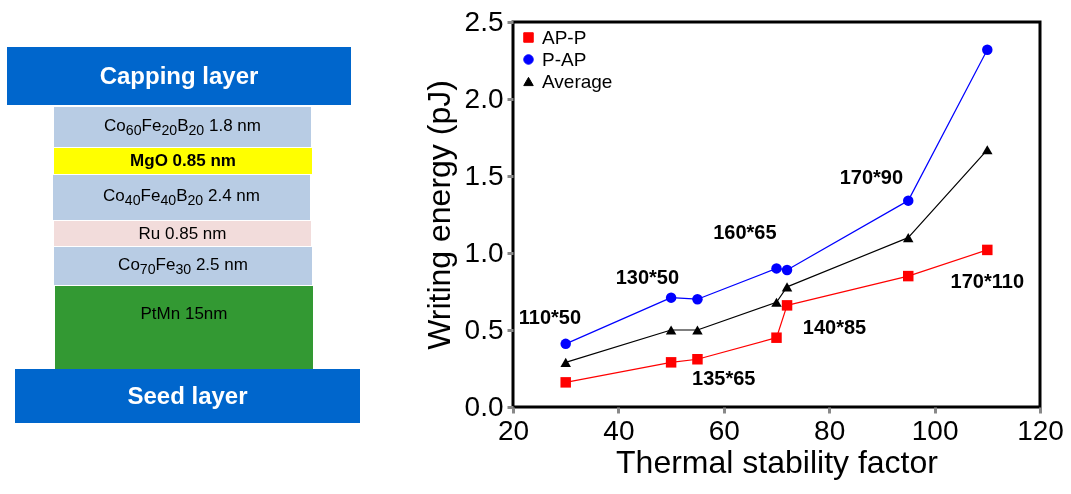 The height and width of the screenshot is (494, 1071). What do you see at coordinates (647, 276) in the screenshot?
I see `annotation: 130*50` at bounding box center [647, 276].